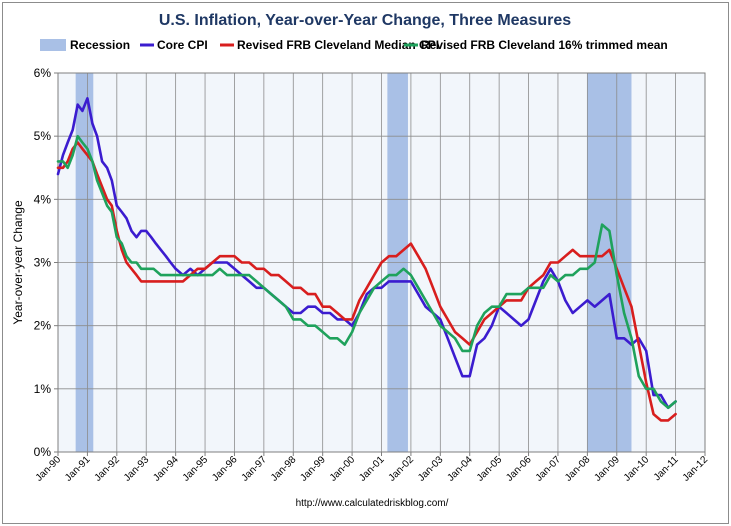 Image resolution: width=731 pixels, height=526 pixels. I want to click on x-tick-label: Jan-12, so click(696, 469).